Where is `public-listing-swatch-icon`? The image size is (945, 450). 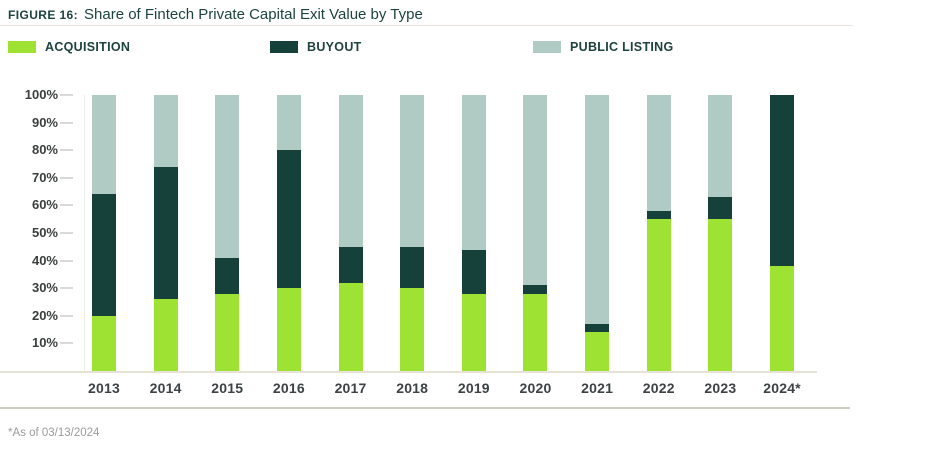 public-listing-swatch-icon is located at coordinates (547, 47).